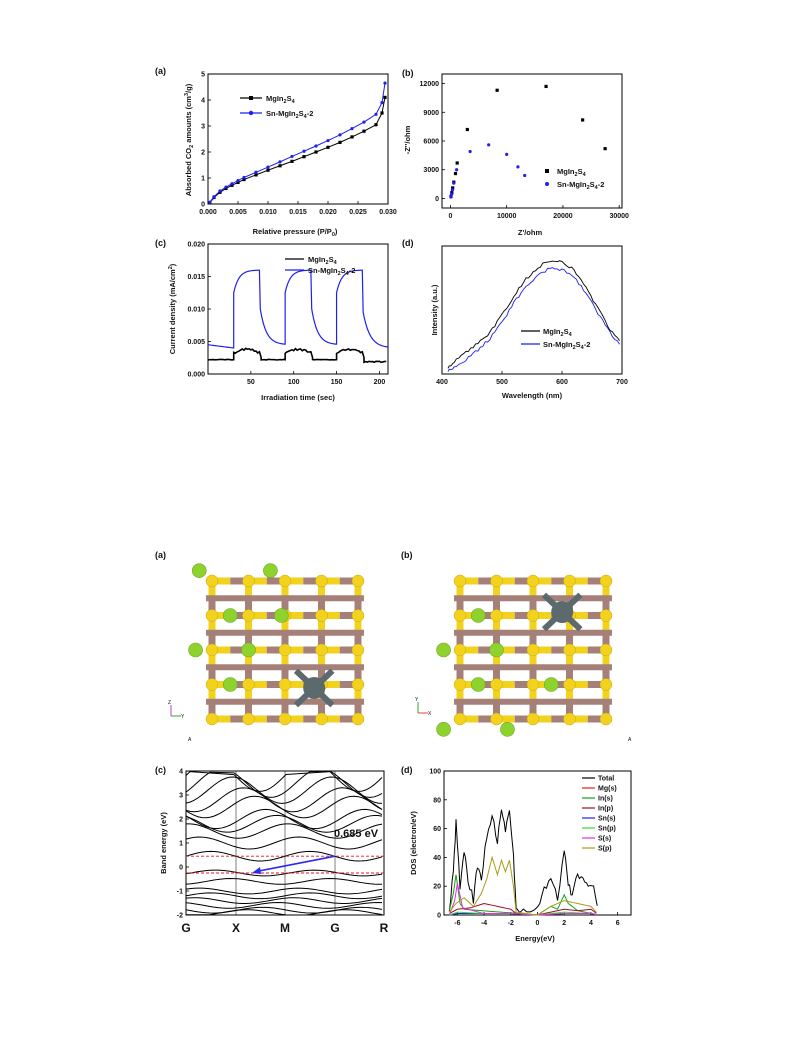 This screenshot has width=793, height=1057. What do you see at coordinates (511, 923) in the screenshot?
I see `x-tick-label: -2` at bounding box center [511, 923].